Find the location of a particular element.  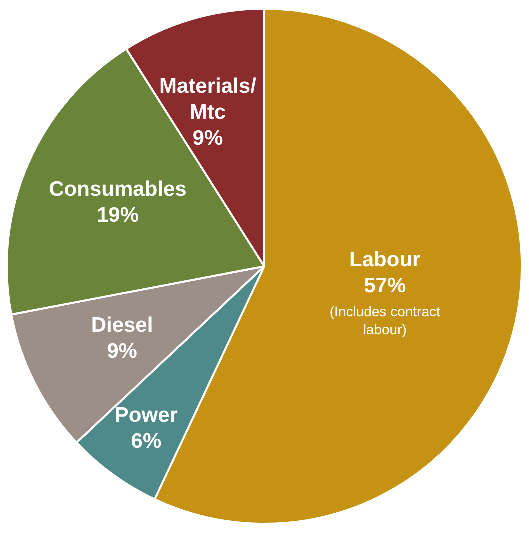

slice-label: Consumables is located at coordinates (118, 189).